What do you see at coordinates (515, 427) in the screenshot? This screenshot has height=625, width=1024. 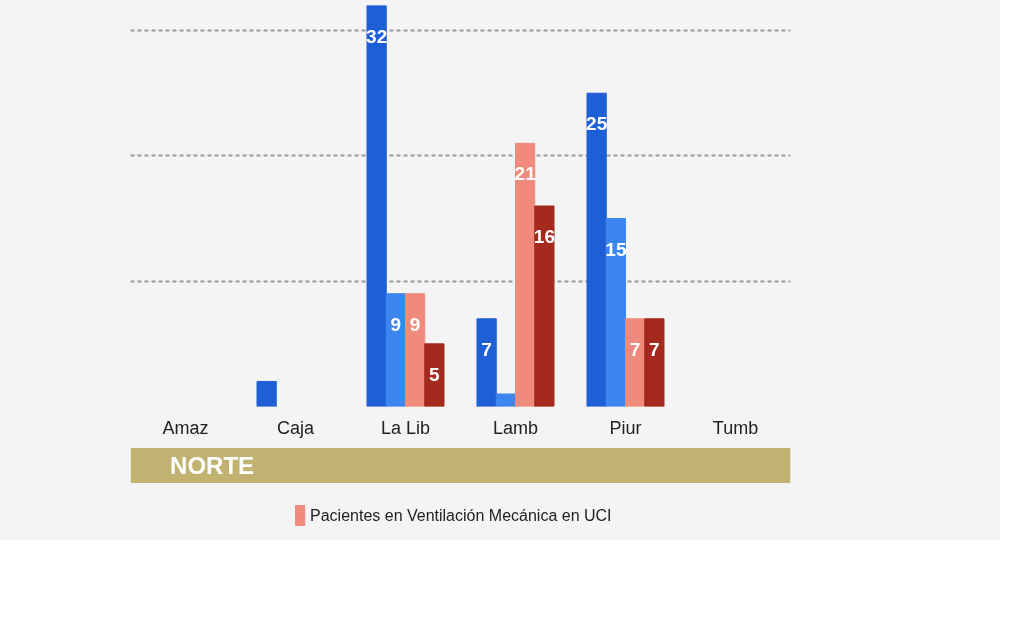 I see `x-tick-label: Lamb` at bounding box center [515, 427].